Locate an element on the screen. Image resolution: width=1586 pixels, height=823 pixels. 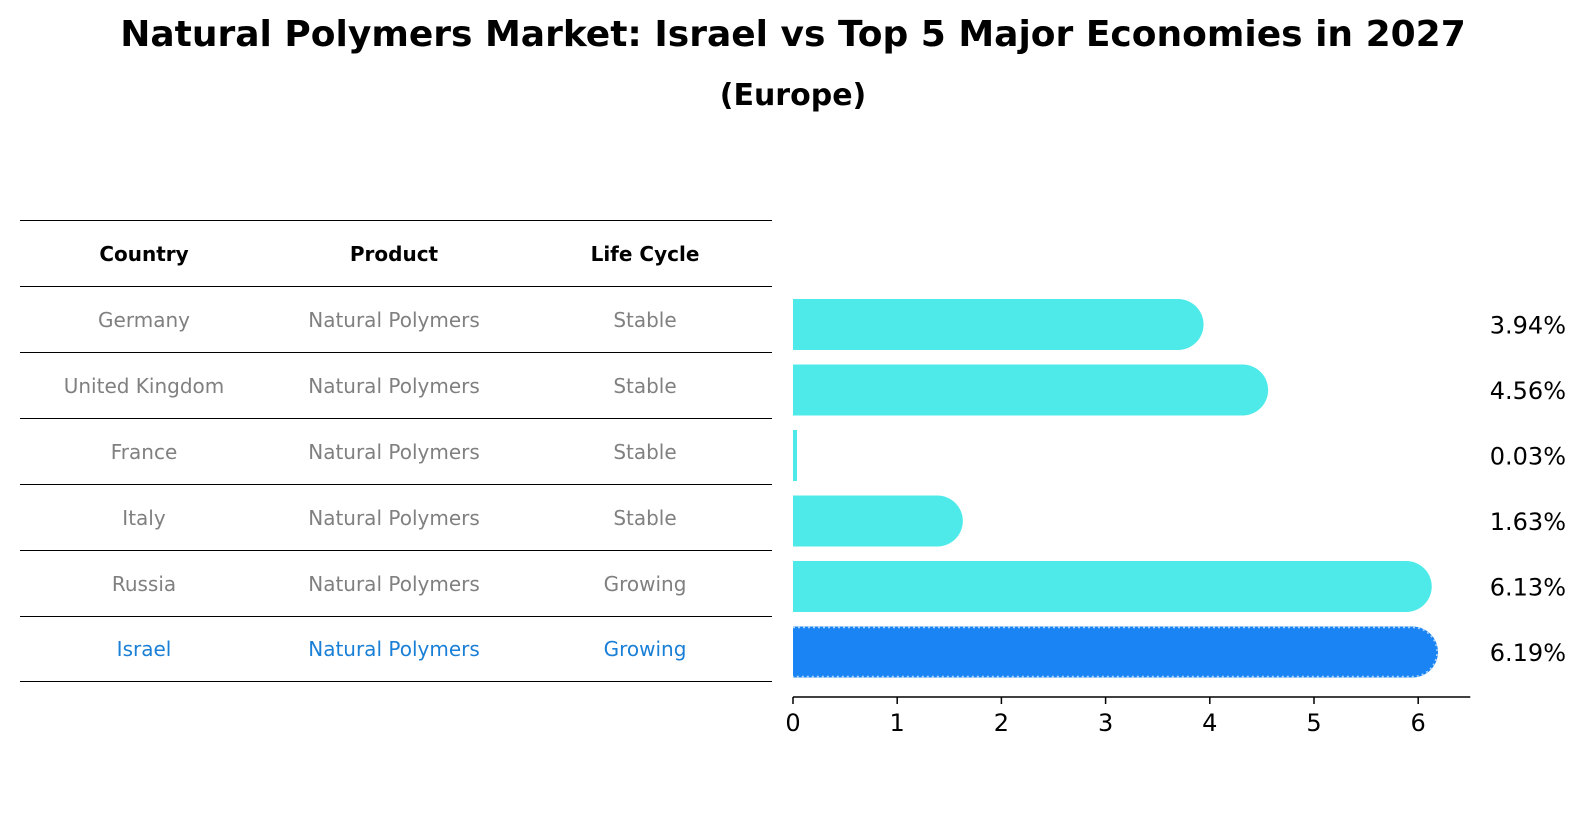
bar-highlight-outline is located at coordinates (1115, 652).